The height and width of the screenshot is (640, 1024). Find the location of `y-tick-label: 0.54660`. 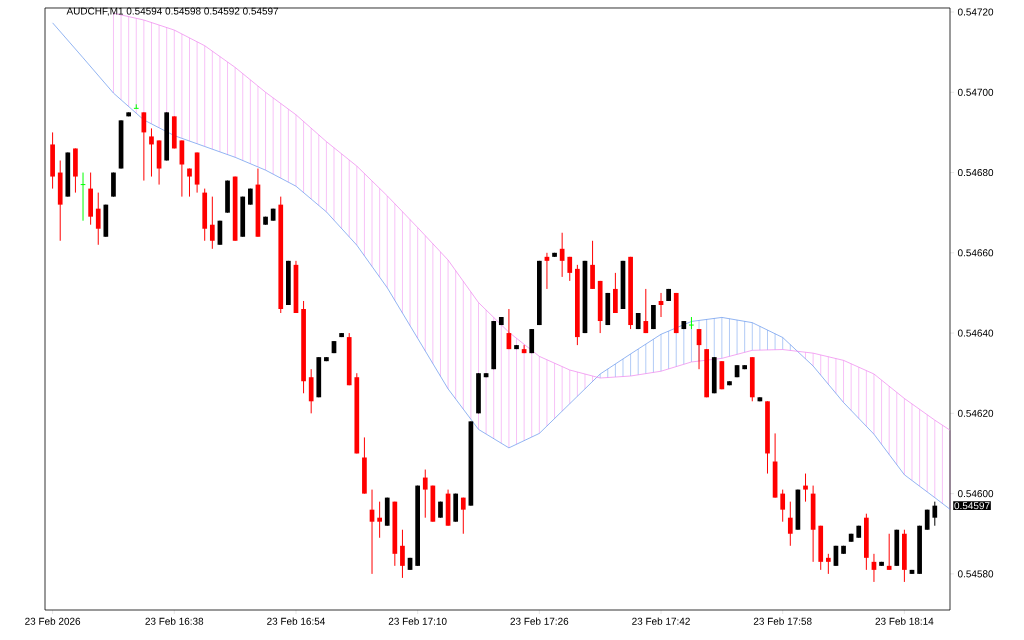

y-tick-label: 0.54660 is located at coordinates (975, 253).